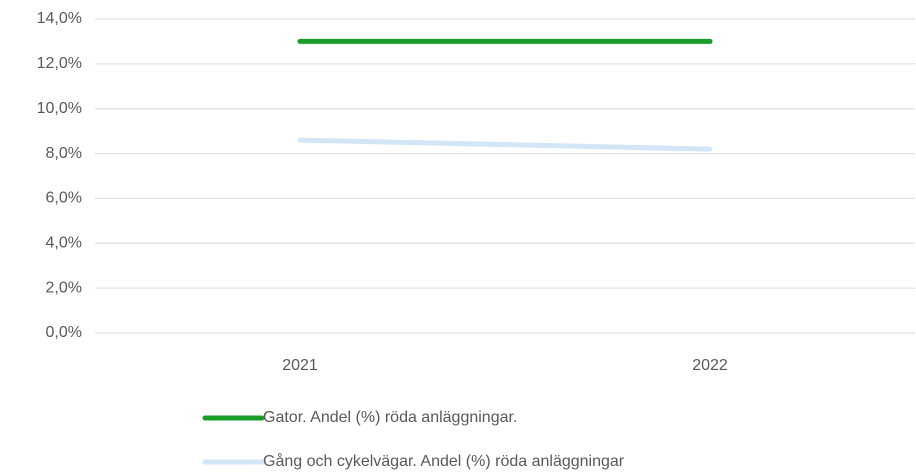 The width and height of the screenshot is (916, 473). I want to click on y-tick-label: 2,0%, so click(64, 287).